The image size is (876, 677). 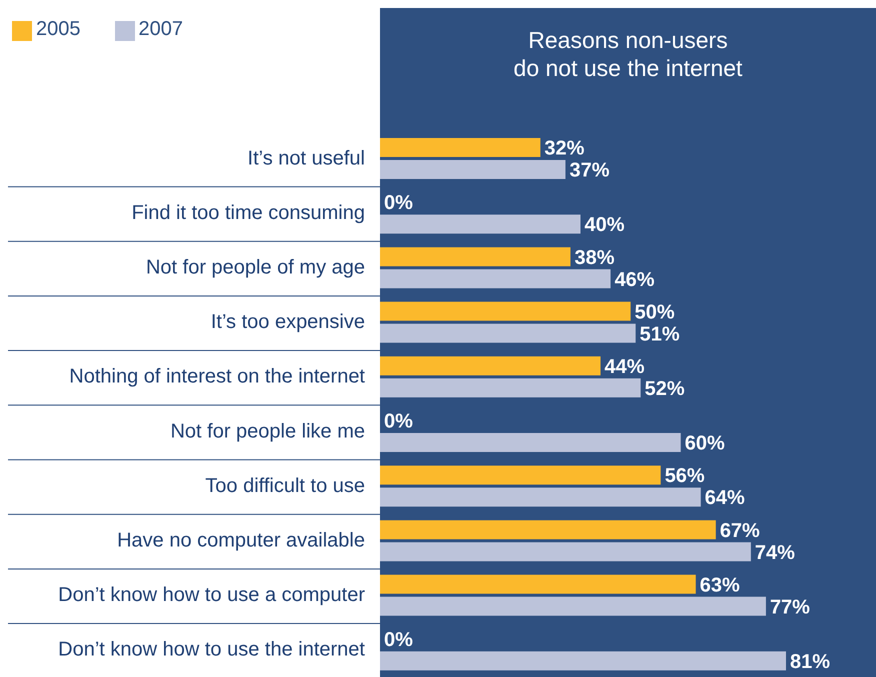 I want to click on data-label: 60%, so click(x=704, y=443).